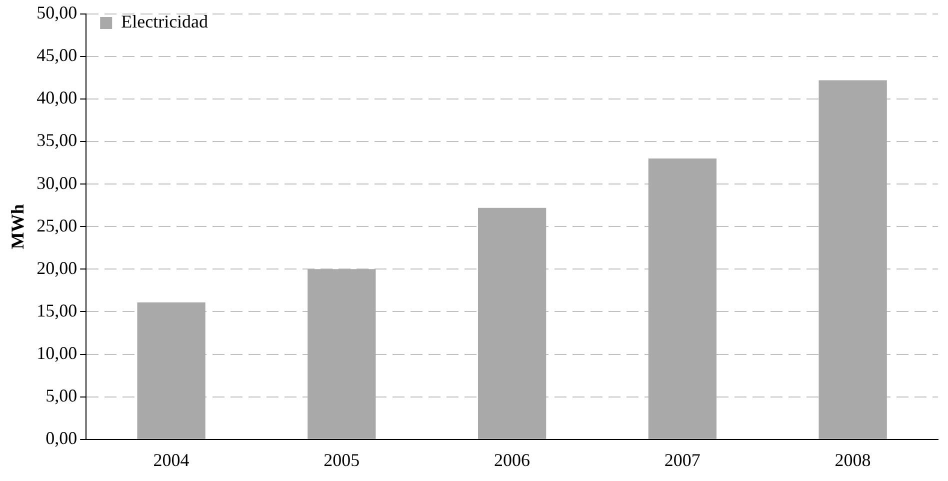 Image resolution: width=948 pixels, height=481 pixels. Describe the element at coordinates (57, 225) in the screenshot. I see `y-tick-label: 25,00` at that location.